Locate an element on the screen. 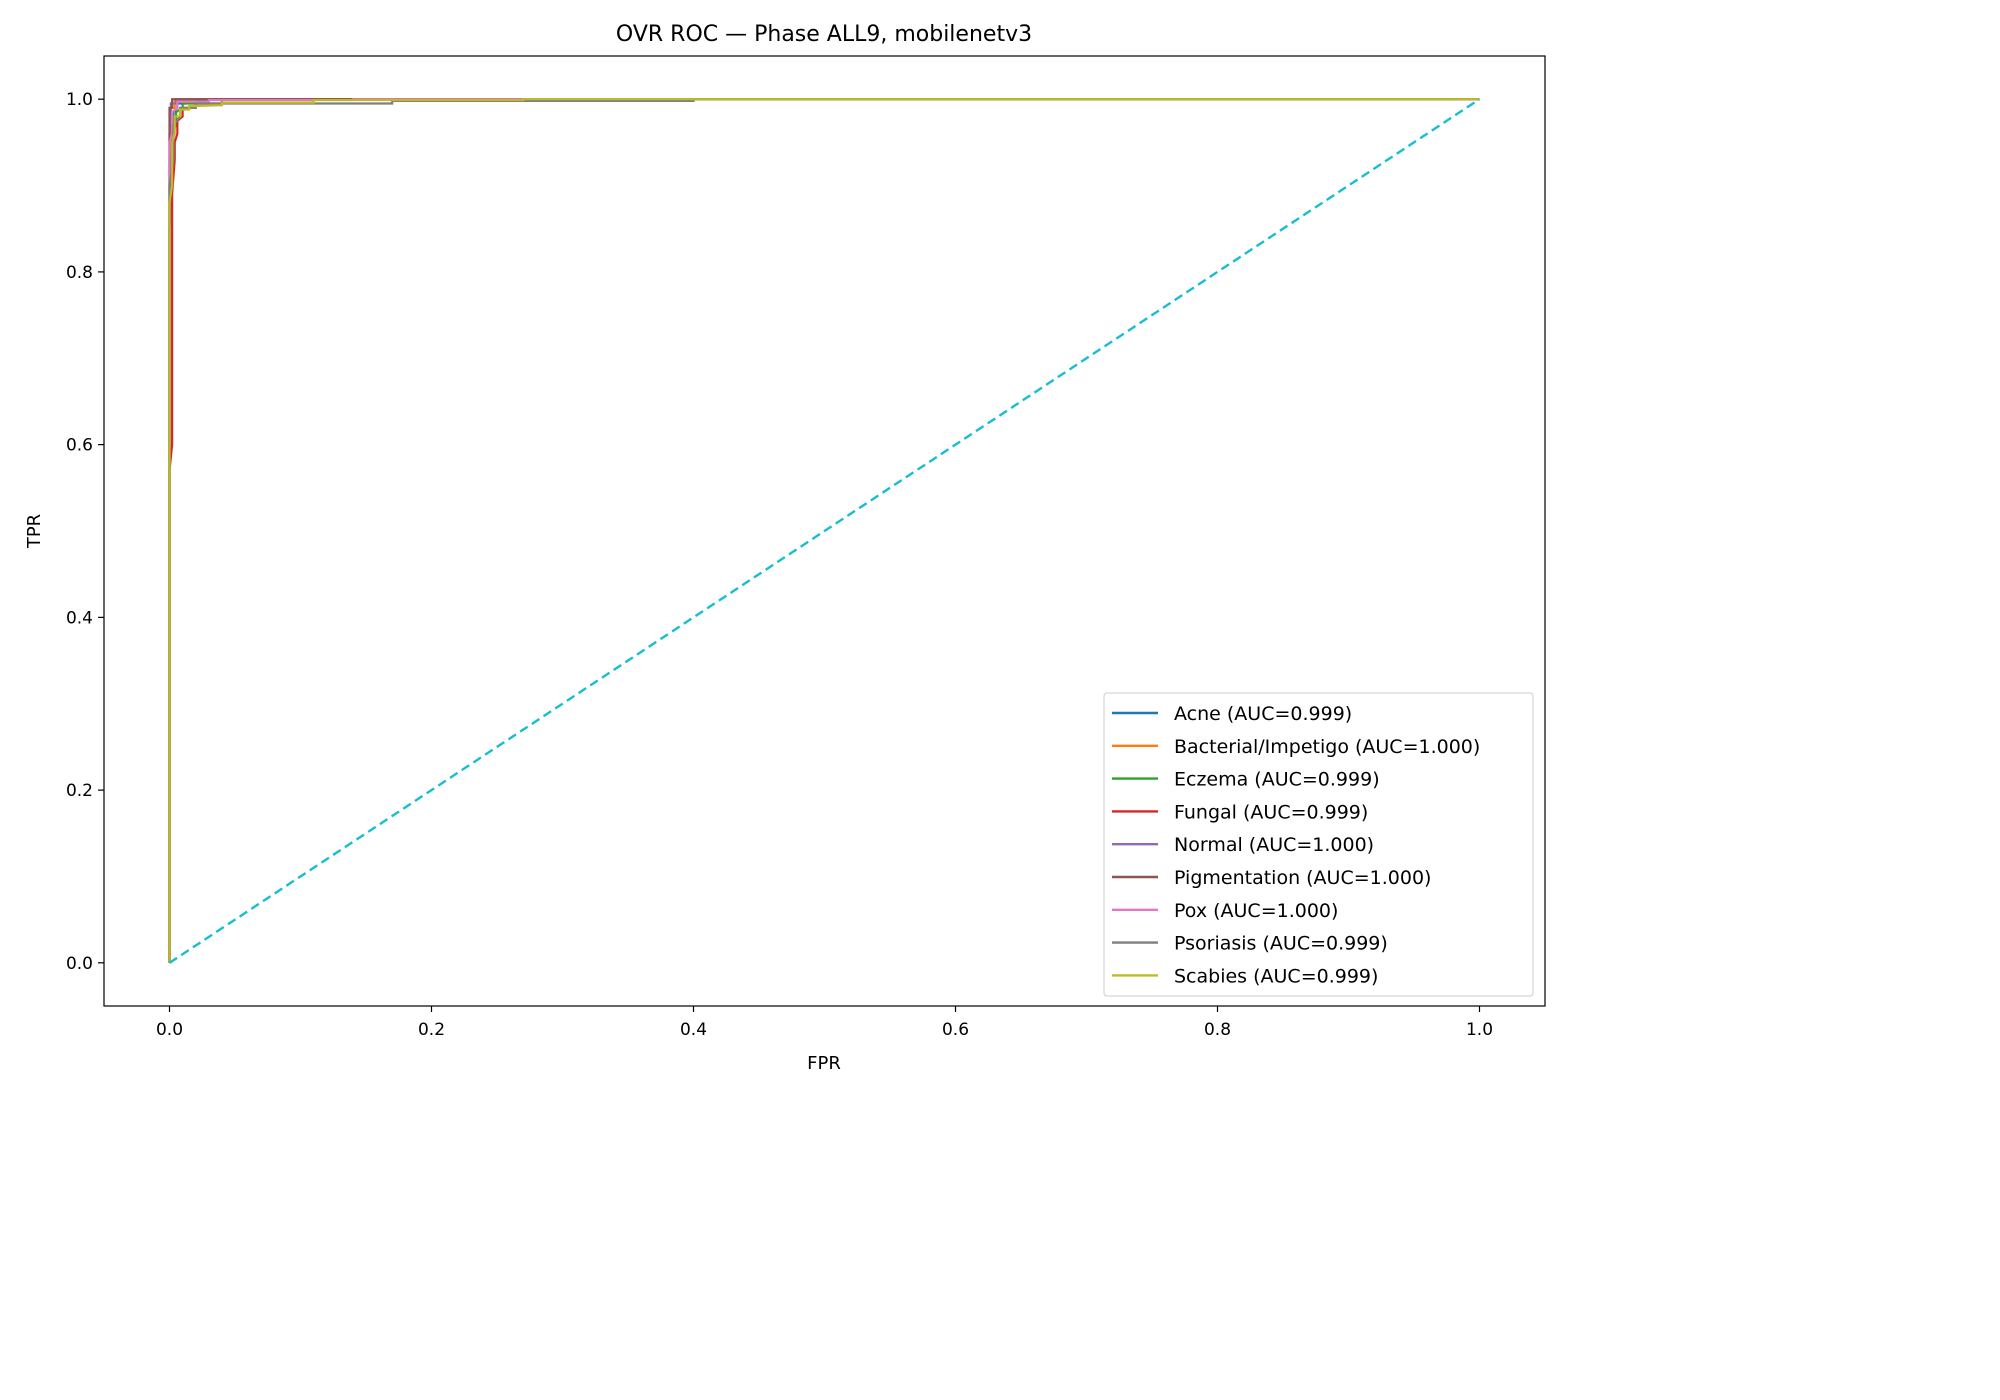 This screenshot has width=2000, height=1400. legend-entry-7: Psoriasis (AUC=0.999) is located at coordinates (1281, 944).